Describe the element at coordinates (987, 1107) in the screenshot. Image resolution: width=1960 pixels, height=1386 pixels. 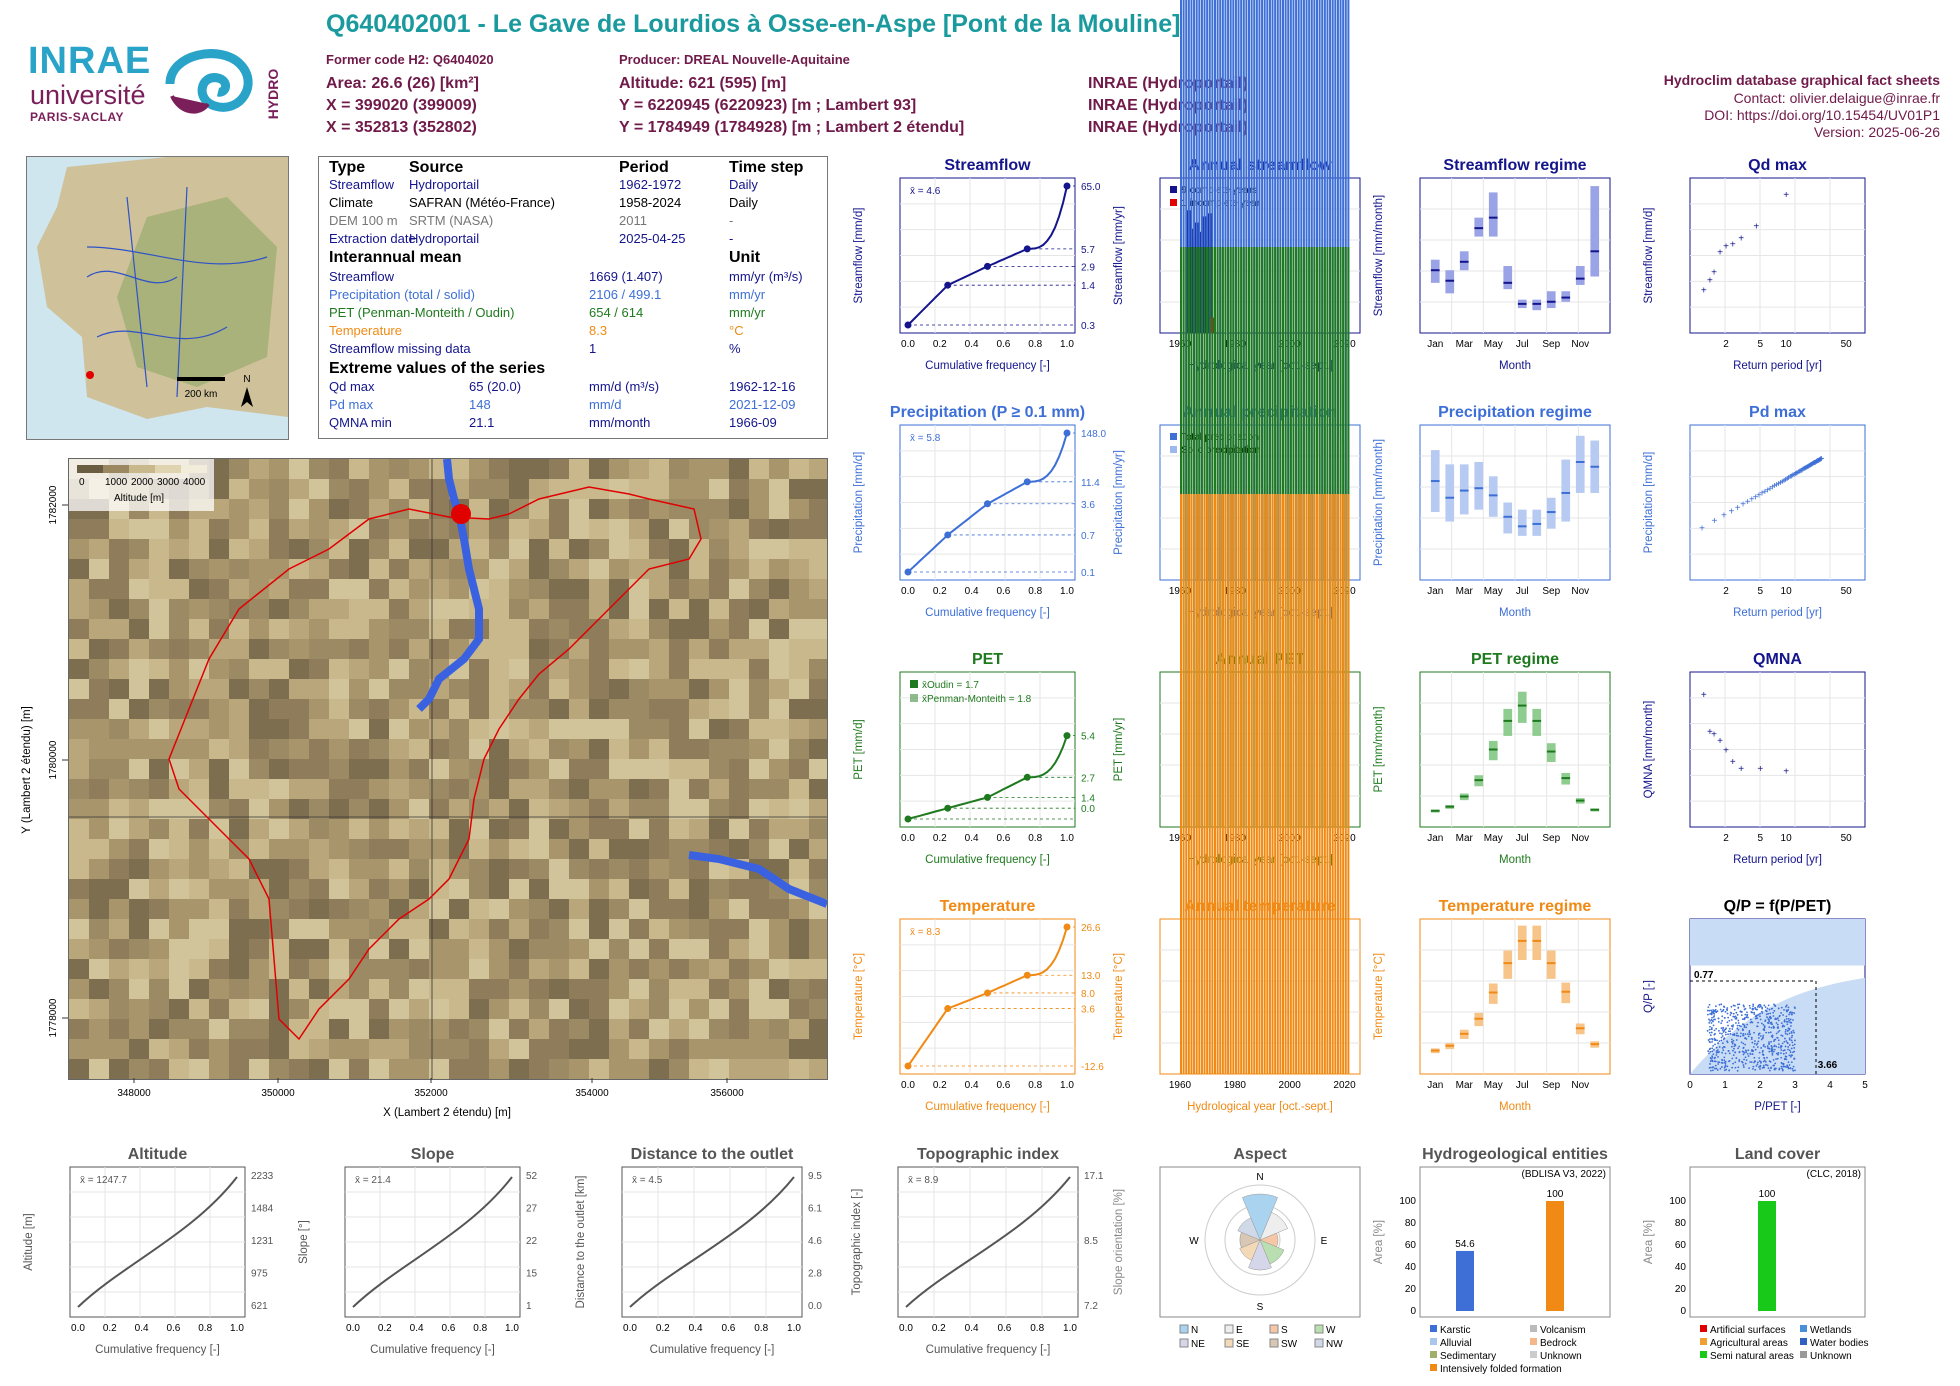
I see `temp_cdf-xlabel: Cumulative frequency [-]` at that location.